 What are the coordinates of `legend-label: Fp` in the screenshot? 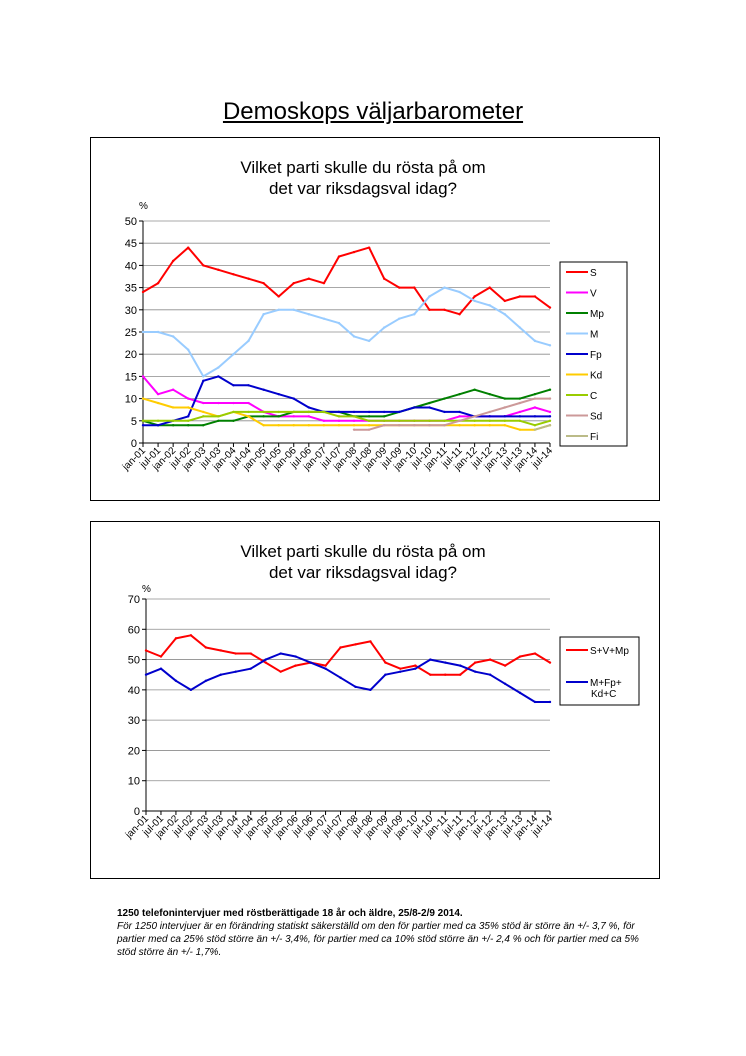 It's located at (596, 355).